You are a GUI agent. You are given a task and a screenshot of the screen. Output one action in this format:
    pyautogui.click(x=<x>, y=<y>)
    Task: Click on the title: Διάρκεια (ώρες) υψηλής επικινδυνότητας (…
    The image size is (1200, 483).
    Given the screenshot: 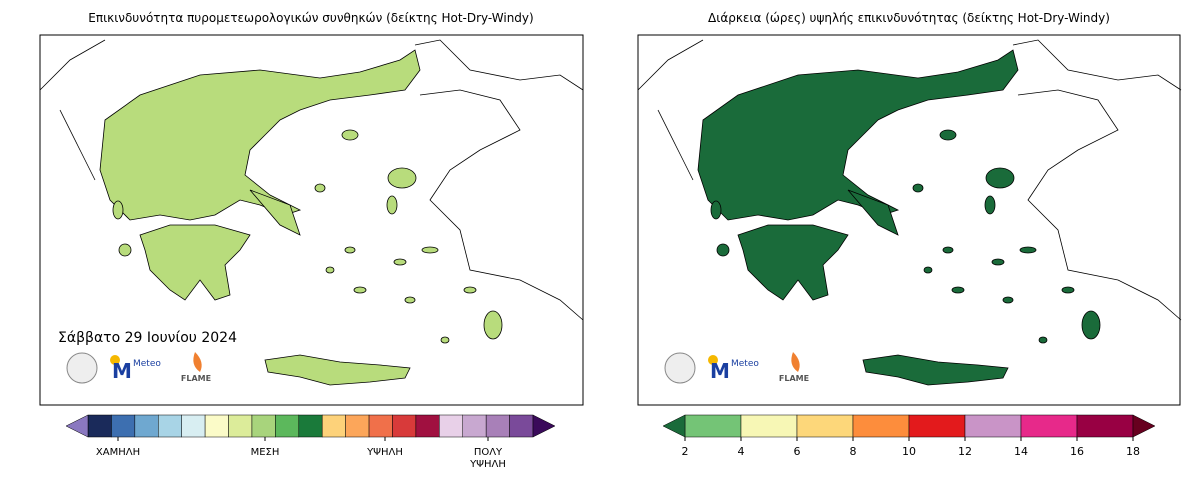 What is the action you would take?
    pyautogui.click(x=909, y=18)
    